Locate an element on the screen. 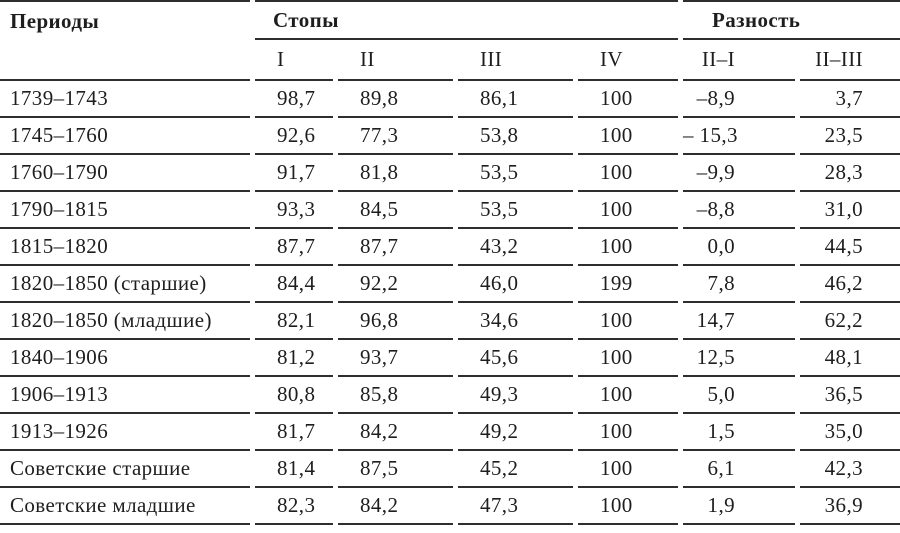 This screenshot has height=533, width=900. value-cell: 92,6 is located at coordinates (294, 136).